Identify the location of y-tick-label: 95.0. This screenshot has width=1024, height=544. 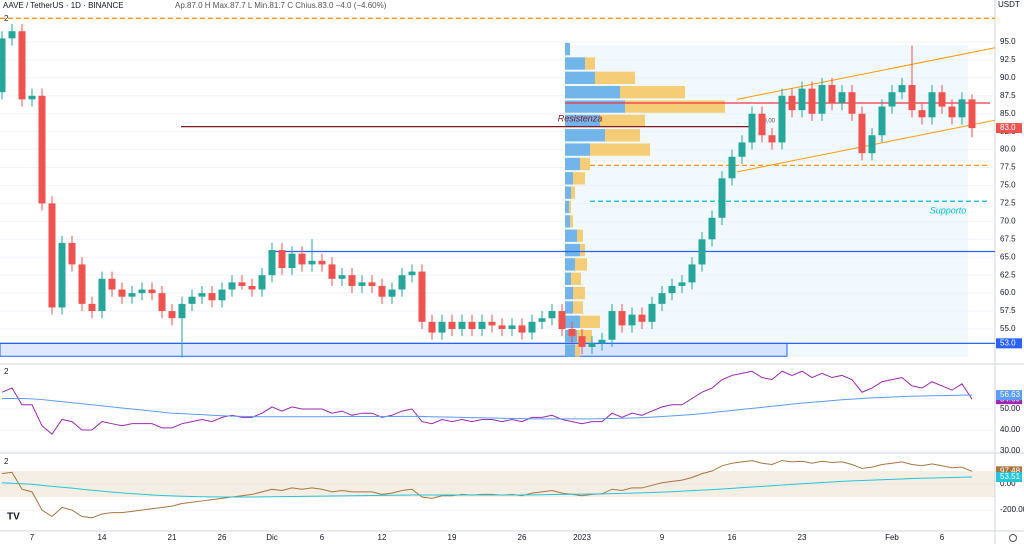
(1008, 41).